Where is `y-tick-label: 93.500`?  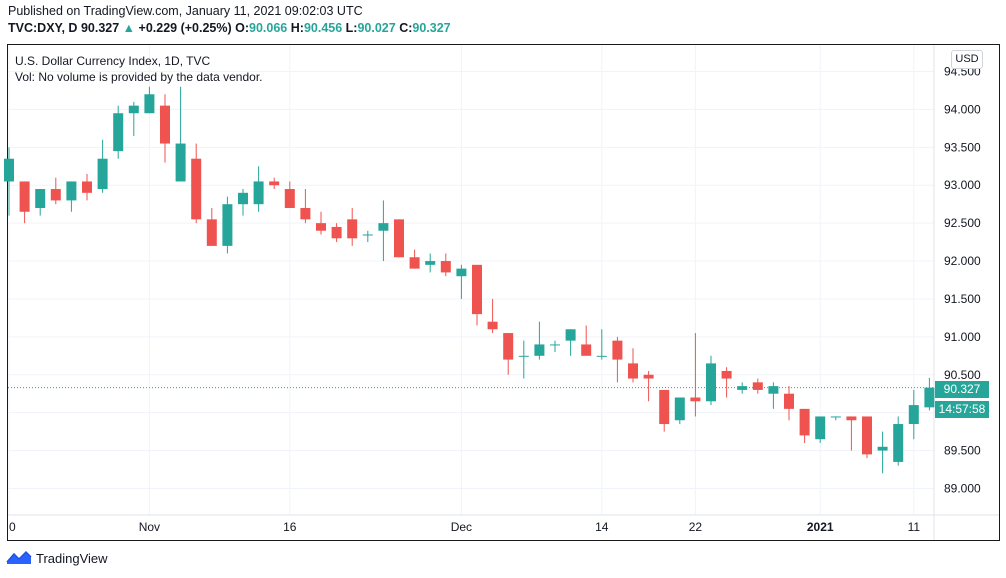 y-tick-label: 93.500 is located at coordinates (962, 147).